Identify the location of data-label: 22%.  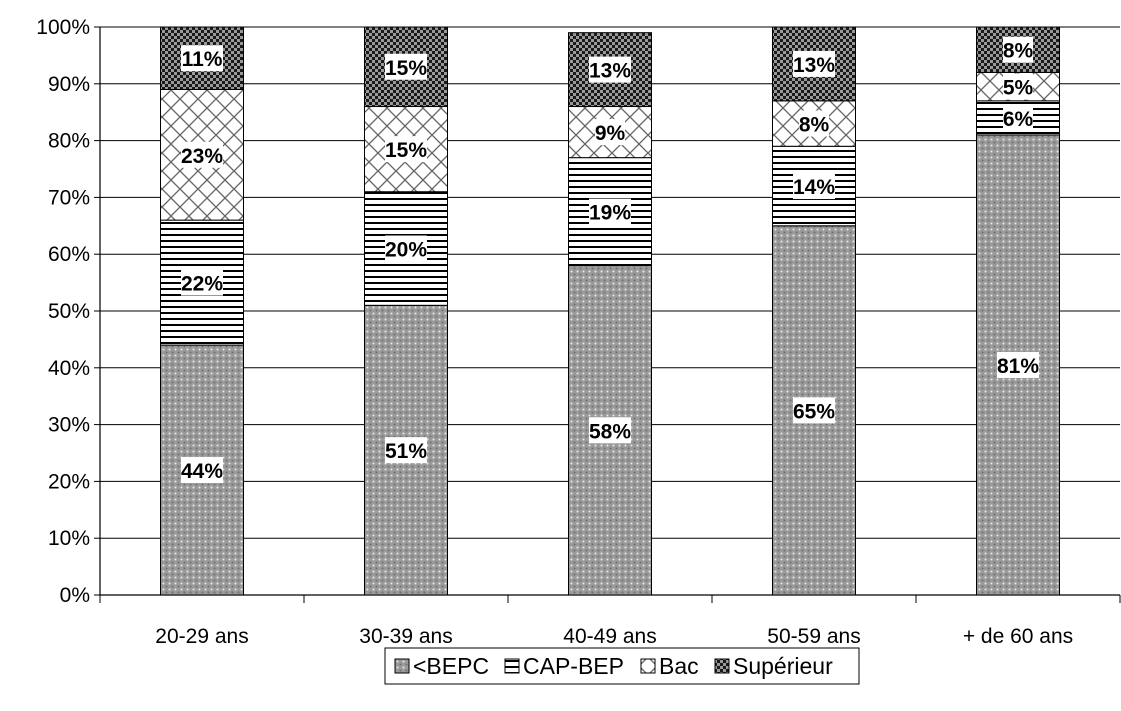
(202, 284).